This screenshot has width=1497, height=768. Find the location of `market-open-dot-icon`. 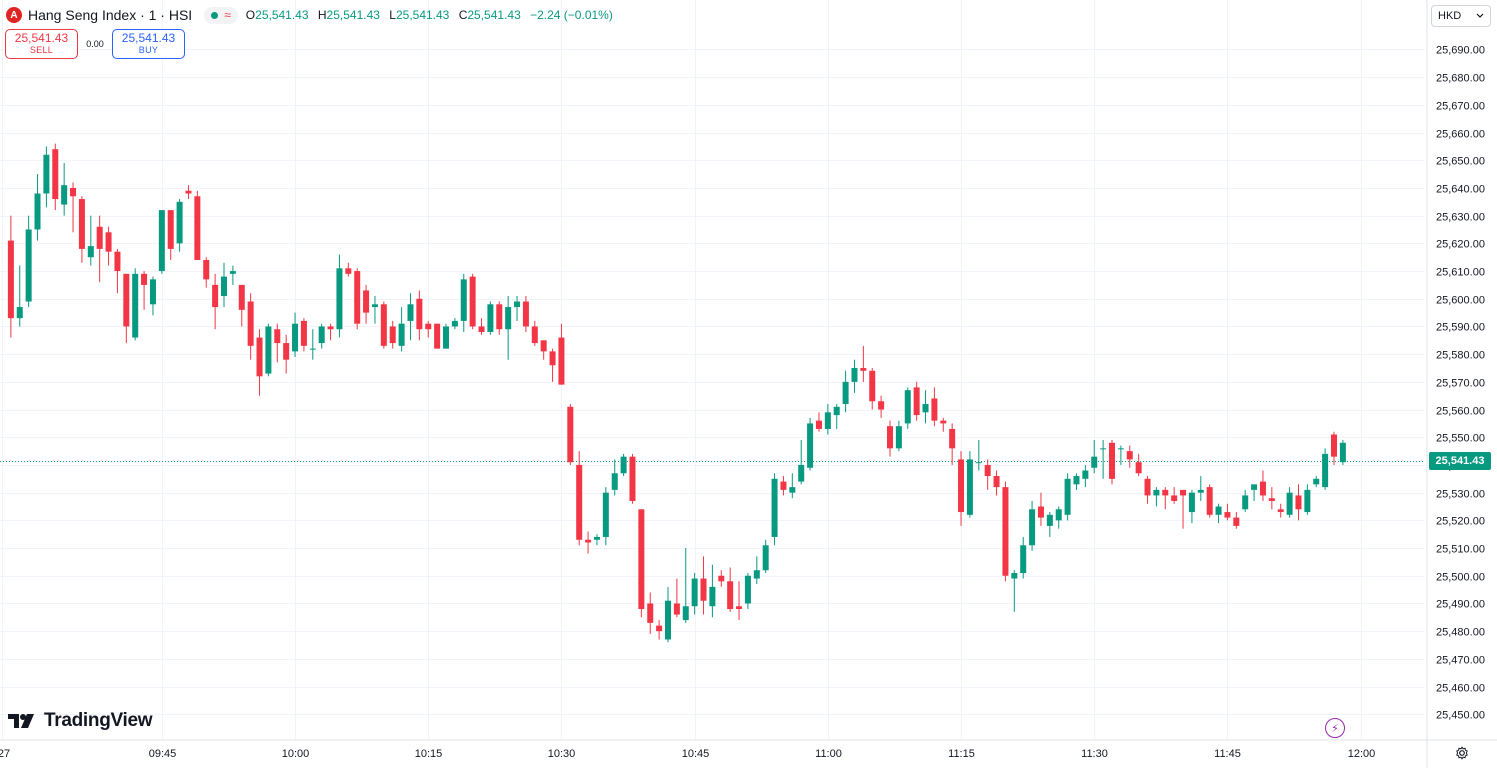

market-open-dot-icon is located at coordinates (215, 15).